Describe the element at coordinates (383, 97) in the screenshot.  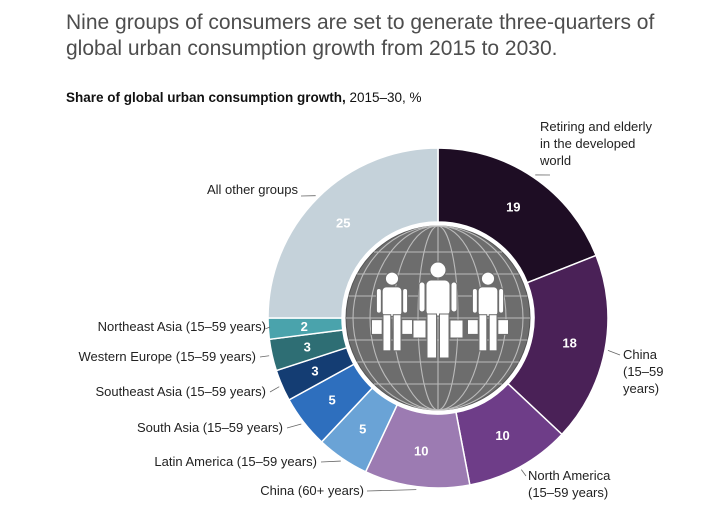
I see `subtitle-rest: 2015–30, %` at that location.